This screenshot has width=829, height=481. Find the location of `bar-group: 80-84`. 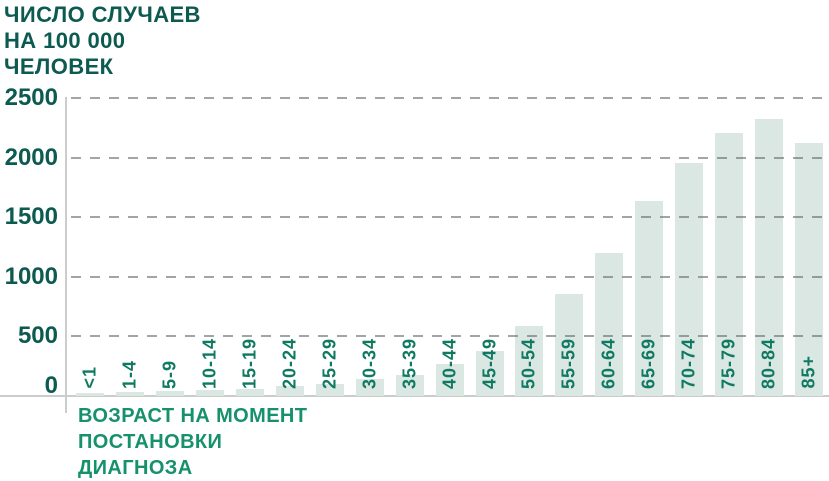

bar-group: 80-84 is located at coordinates (769, 247).